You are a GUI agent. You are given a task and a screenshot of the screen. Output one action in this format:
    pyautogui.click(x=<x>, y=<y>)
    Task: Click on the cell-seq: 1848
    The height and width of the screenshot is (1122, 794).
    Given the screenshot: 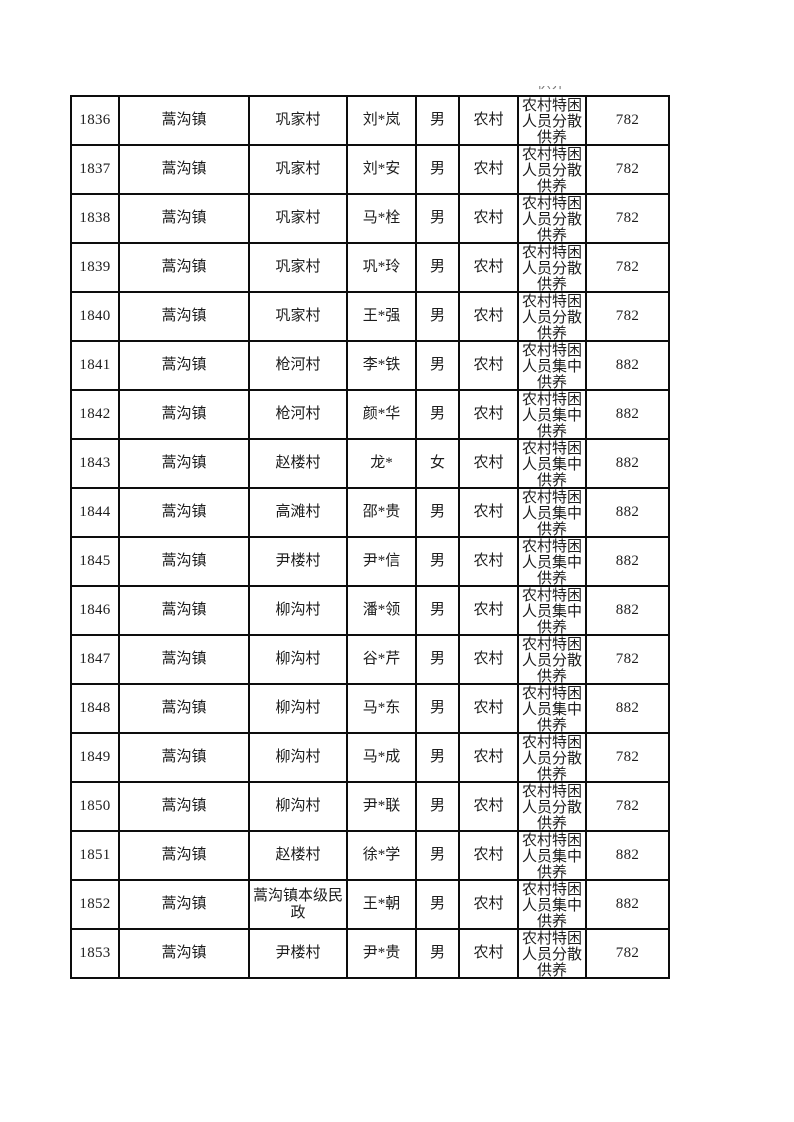 What is the action you would take?
    pyautogui.click(x=95, y=708)
    